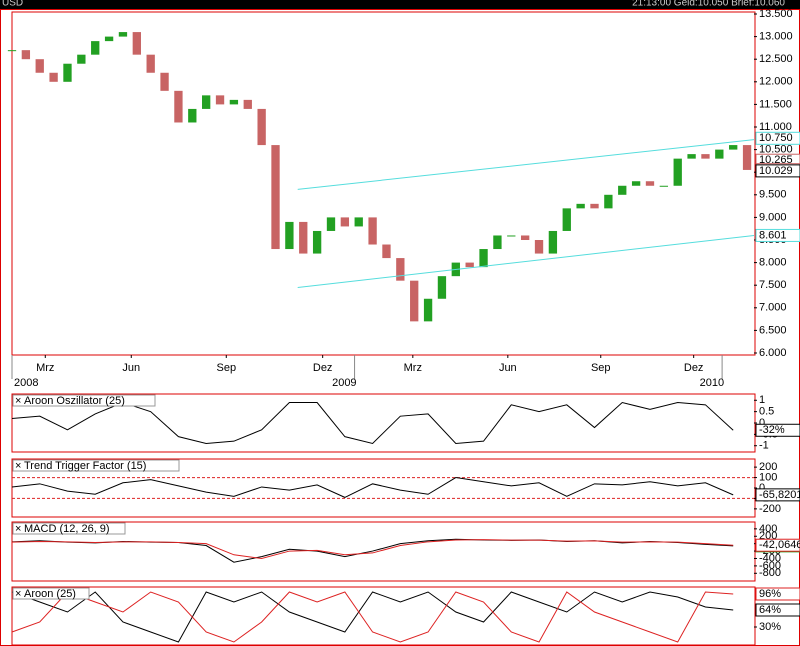  I want to click on quote: 21:13:00 Geld:10.050 Brief:10.060, so click(708, 4).